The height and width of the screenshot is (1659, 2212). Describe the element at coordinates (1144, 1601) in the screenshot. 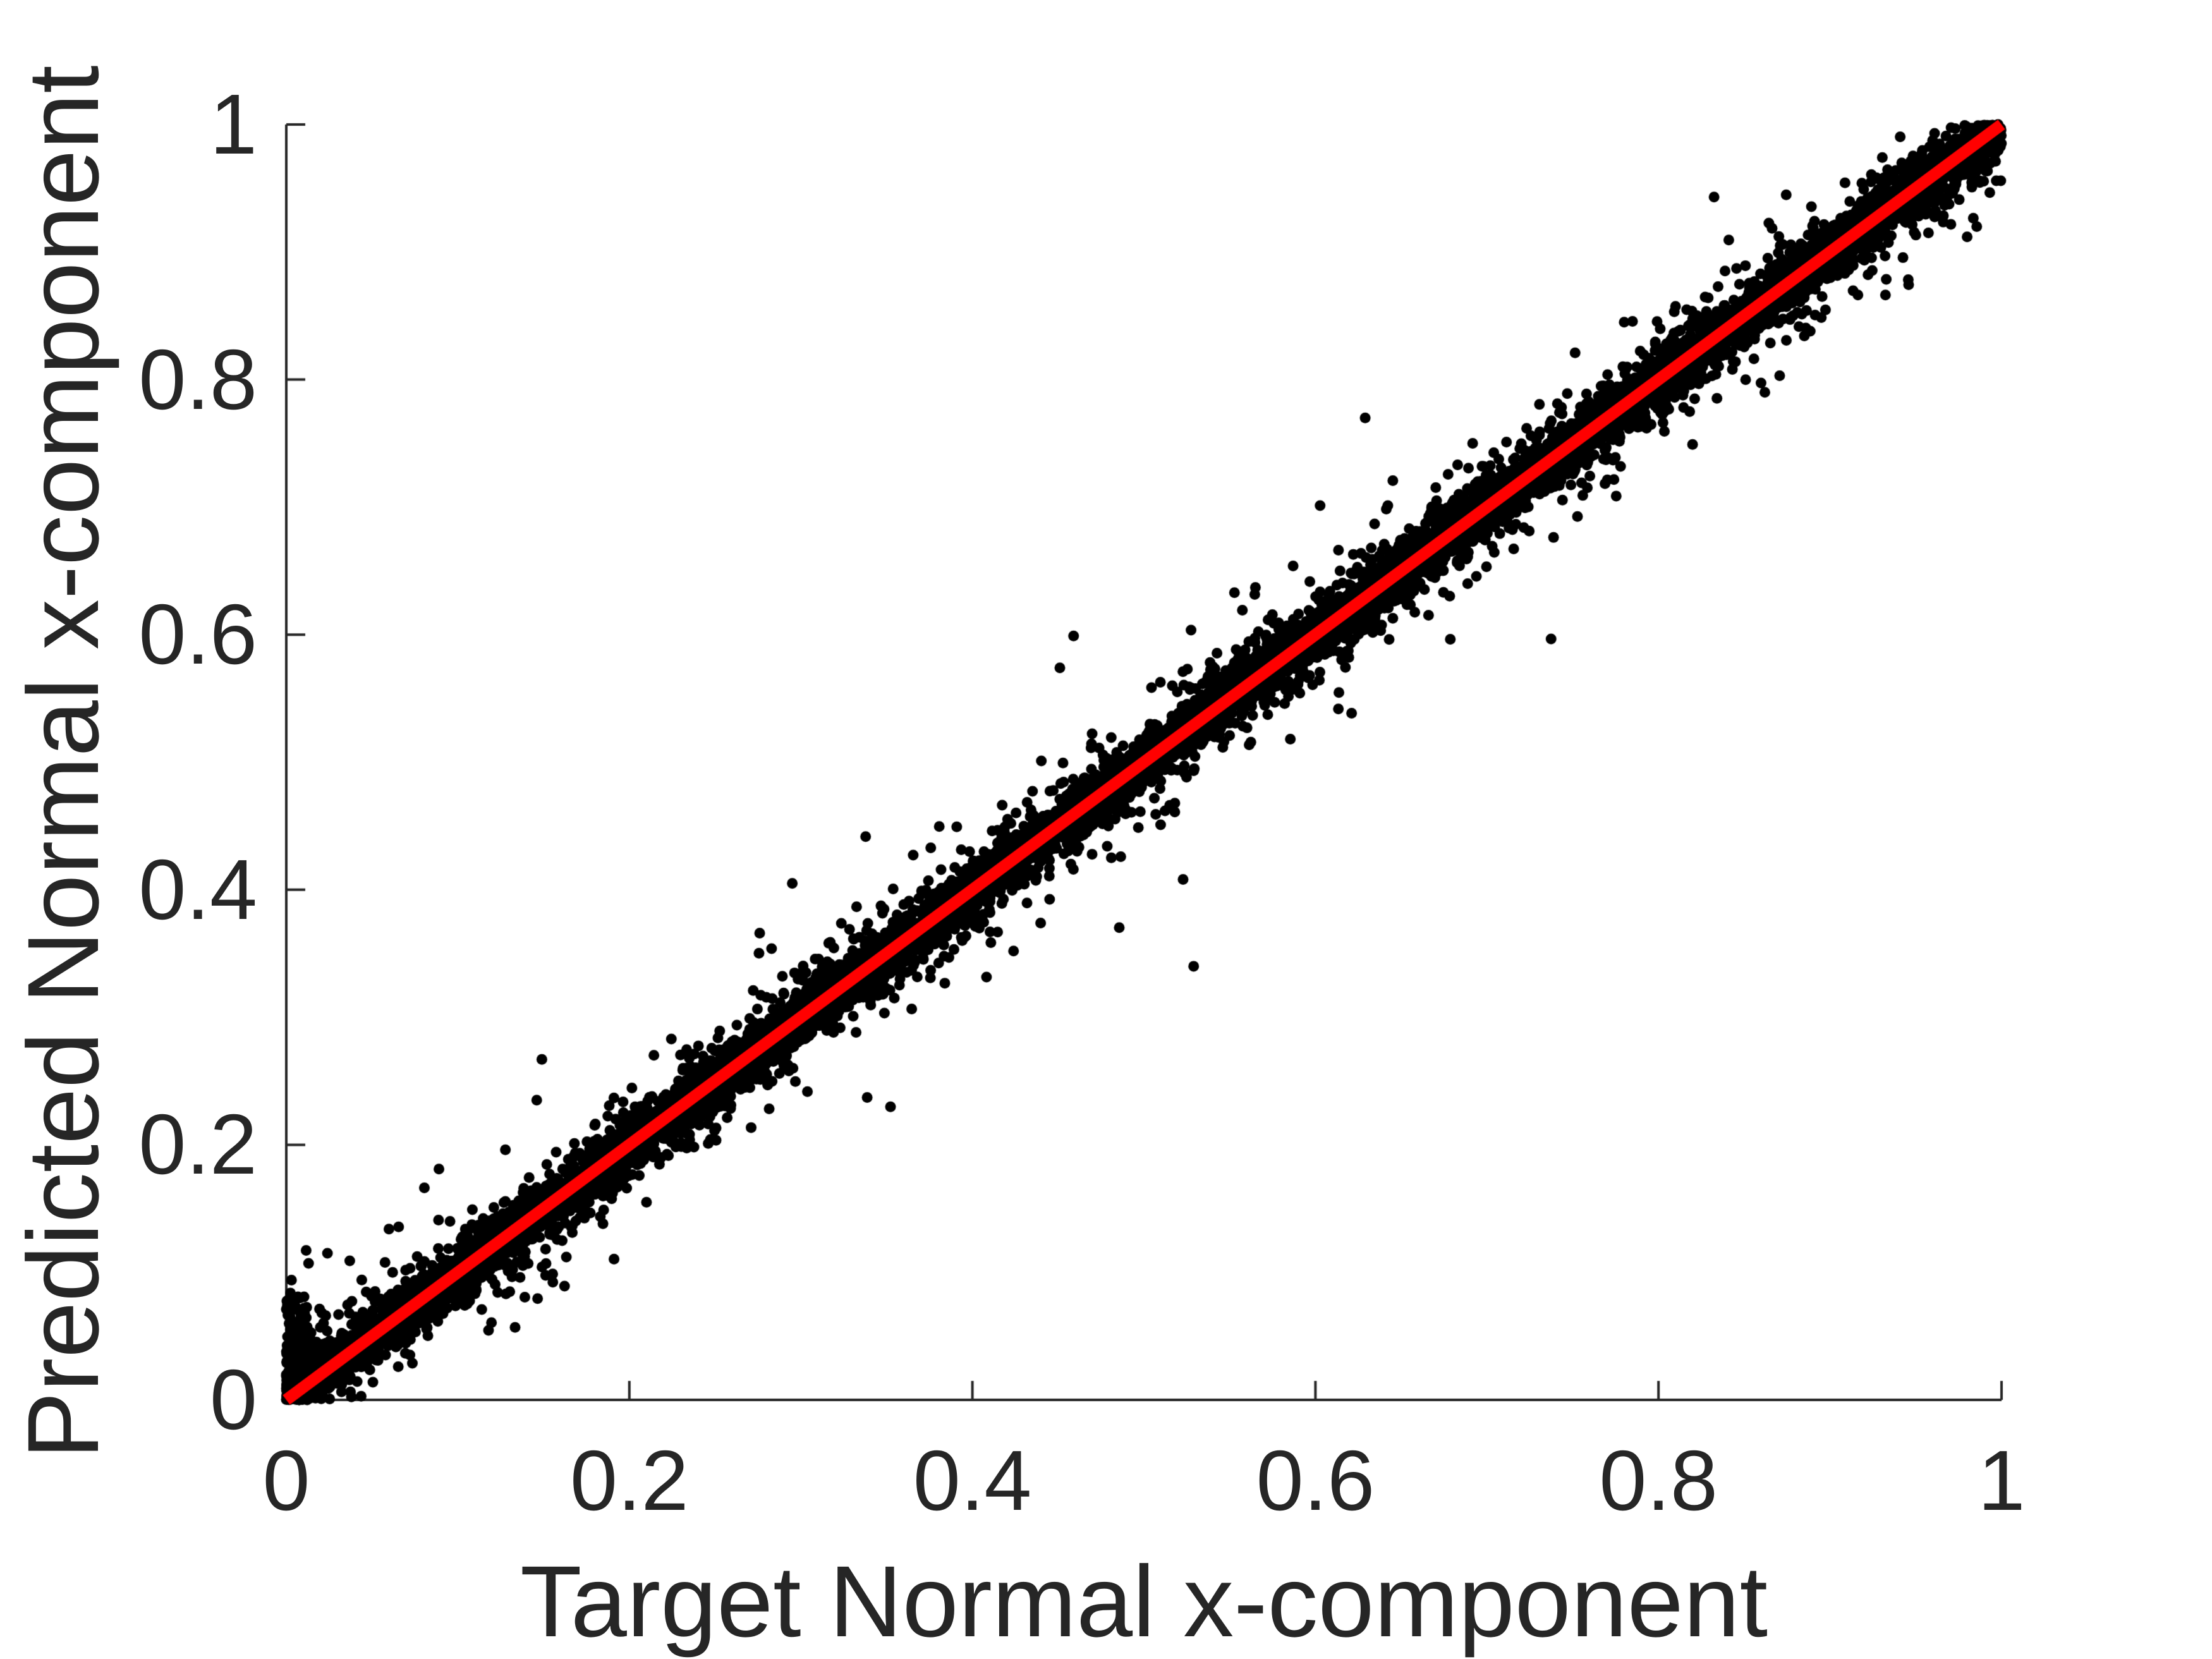

I see `x-axis-title: Target Normal x-component` at that location.